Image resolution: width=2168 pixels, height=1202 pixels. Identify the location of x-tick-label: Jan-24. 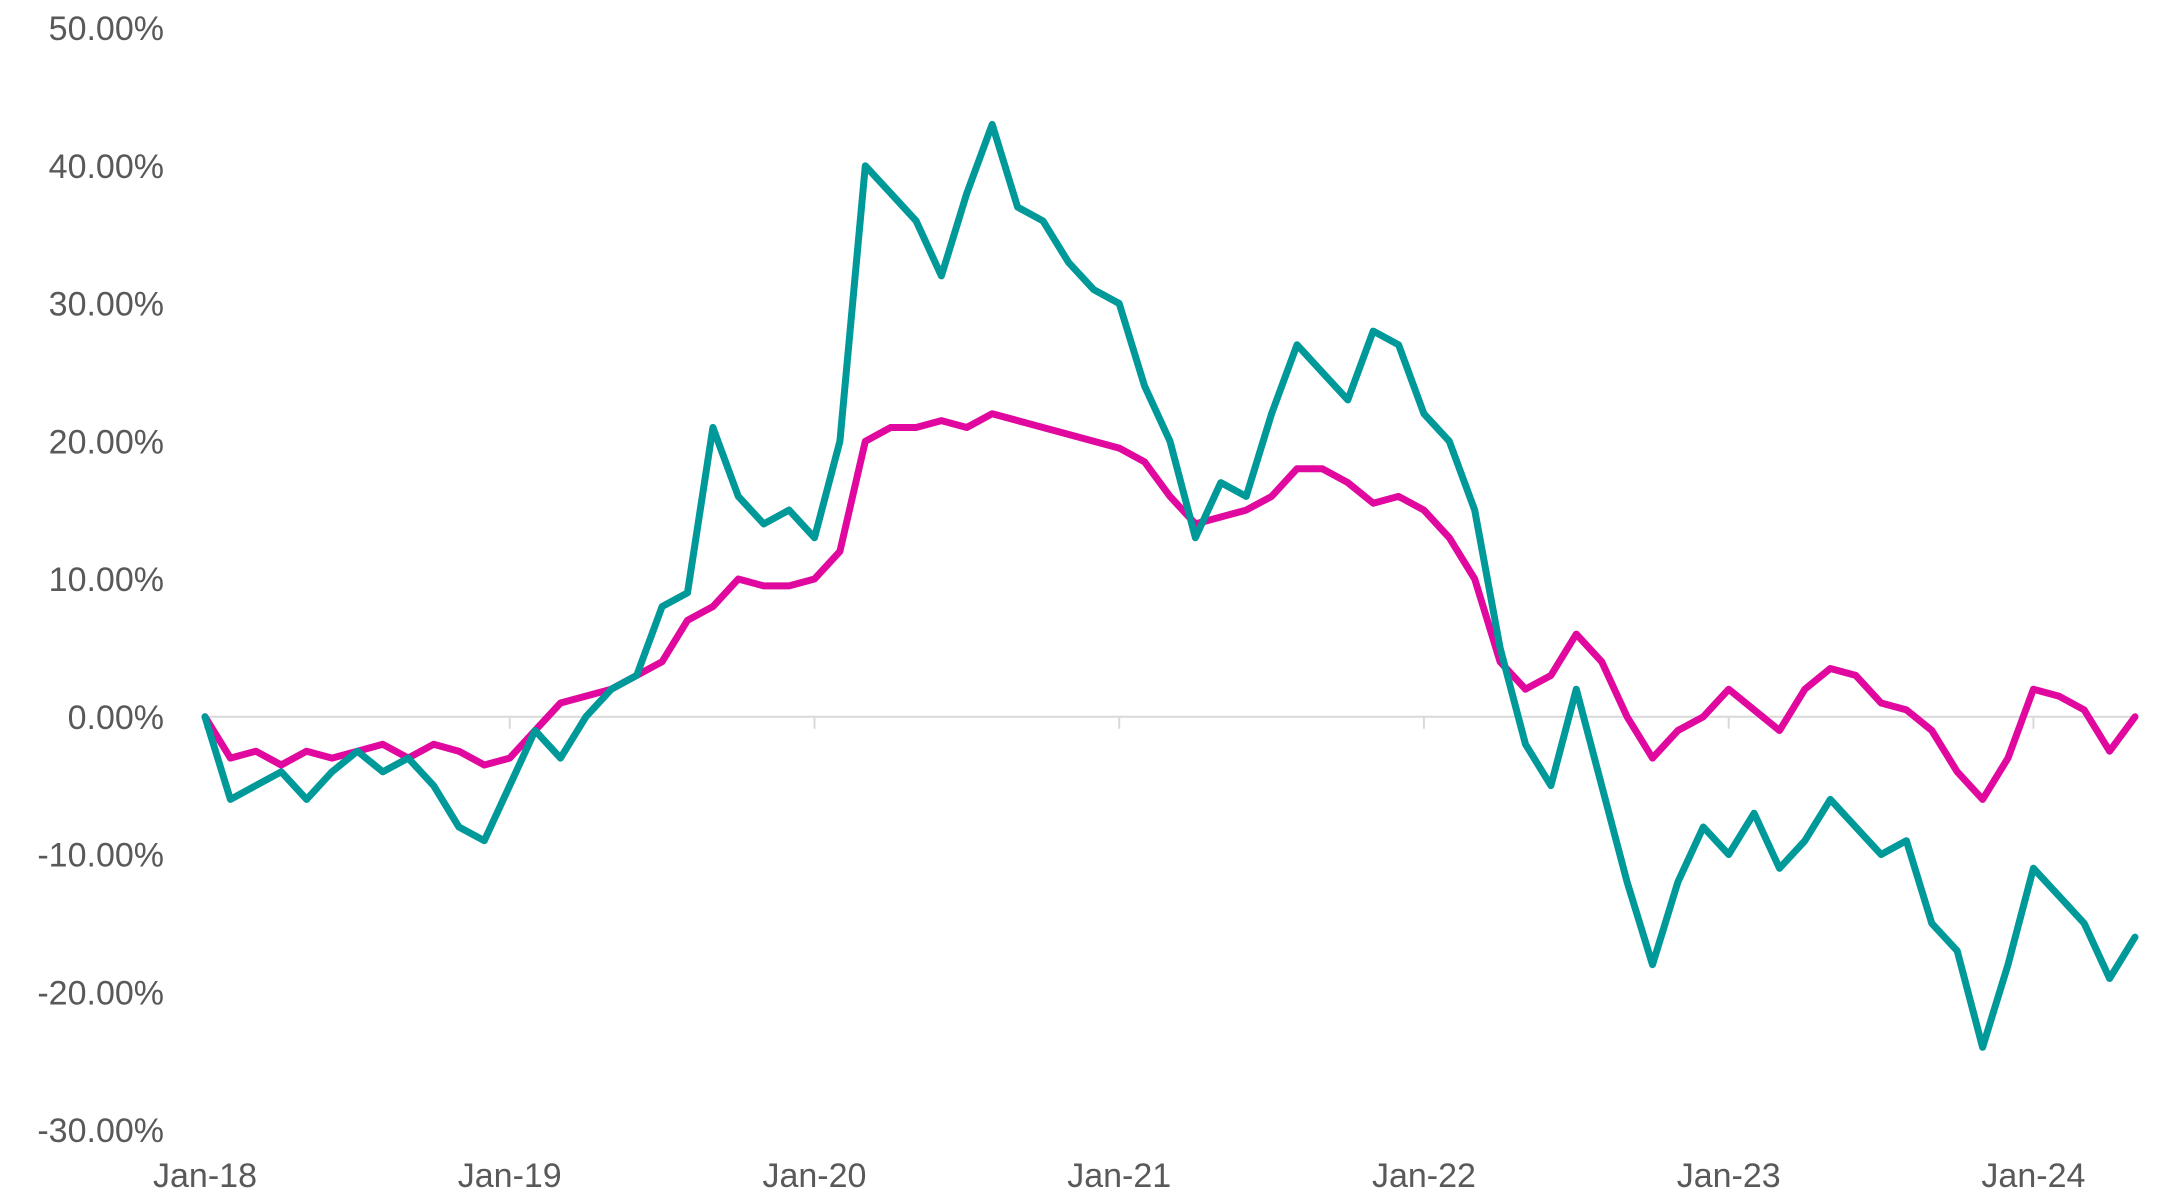
(2033, 1176).